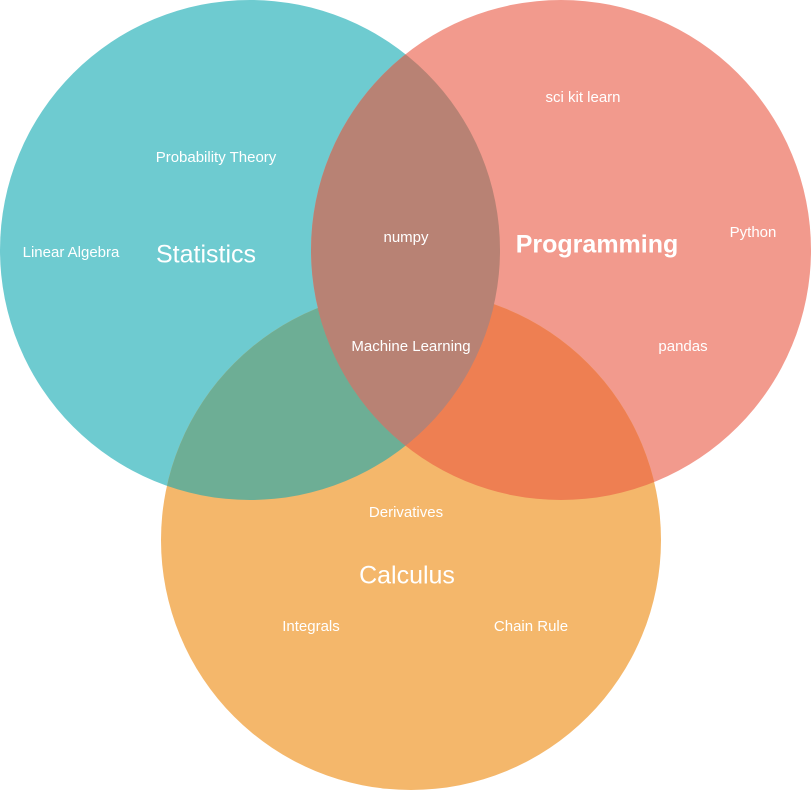  What do you see at coordinates (216, 157) in the screenshot?
I see `item-probability-theory: Probability Theory` at bounding box center [216, 157].